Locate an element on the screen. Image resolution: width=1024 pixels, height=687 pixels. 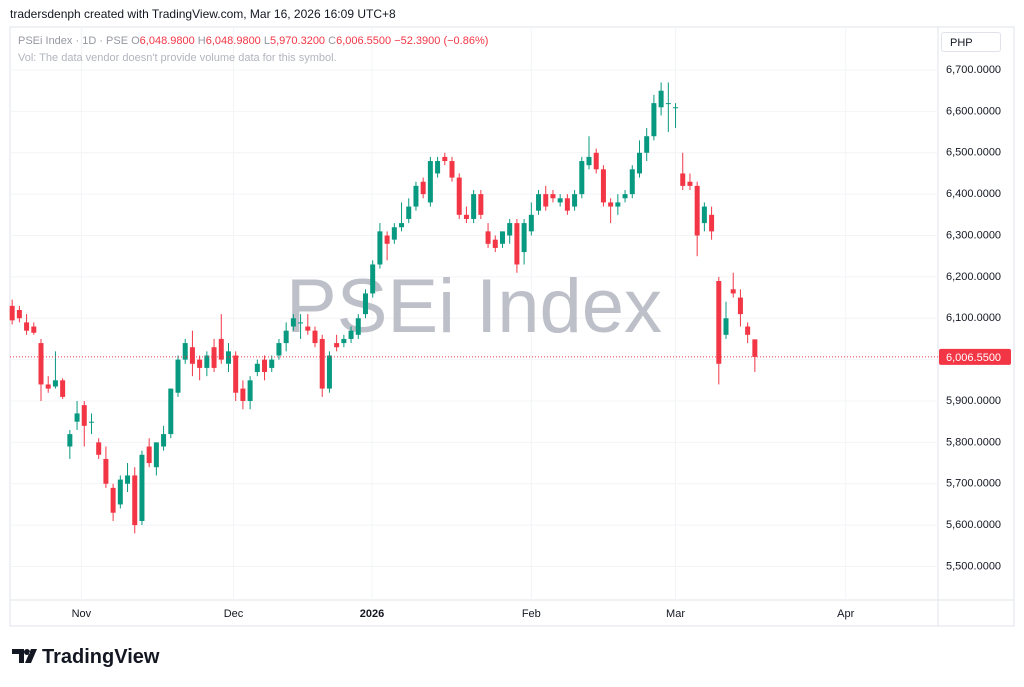
y-tick-label: 5,700.0000 is located at coordinates (973, 484).